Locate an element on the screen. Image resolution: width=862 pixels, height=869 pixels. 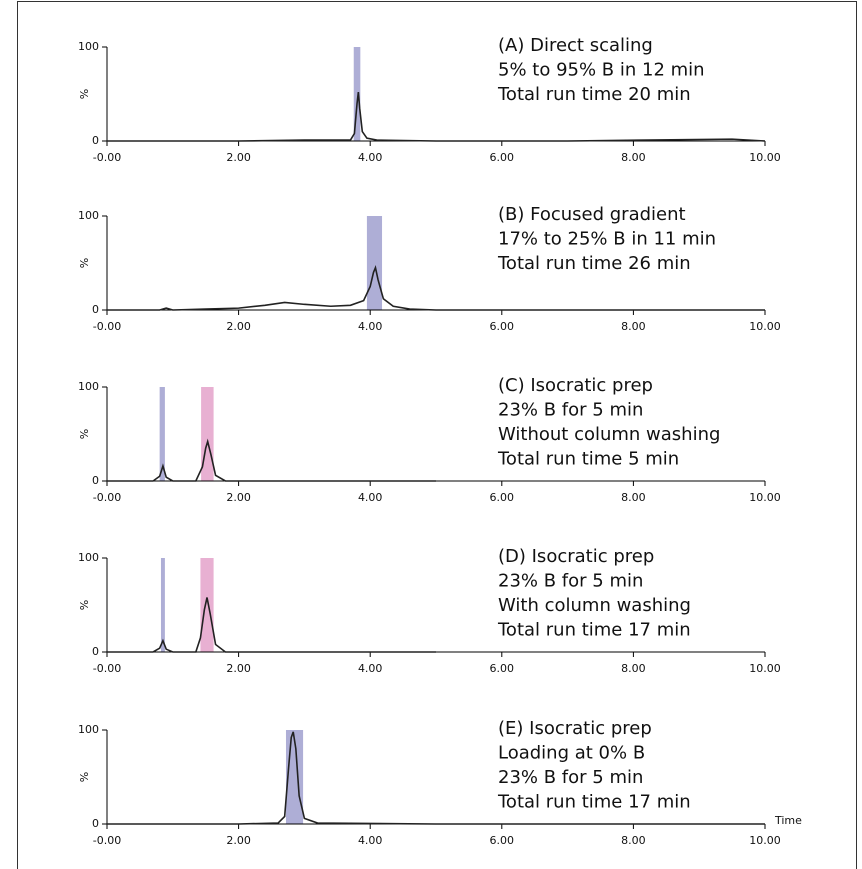
annotation: Total run time 26 min is located at coordinates (594, 263).